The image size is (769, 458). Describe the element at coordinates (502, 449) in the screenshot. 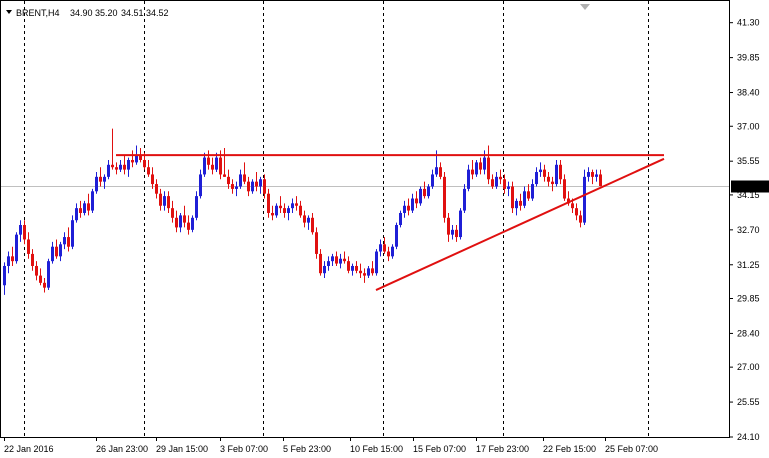

I see `time-tick-label: 17 Feb 23:00` at that location.